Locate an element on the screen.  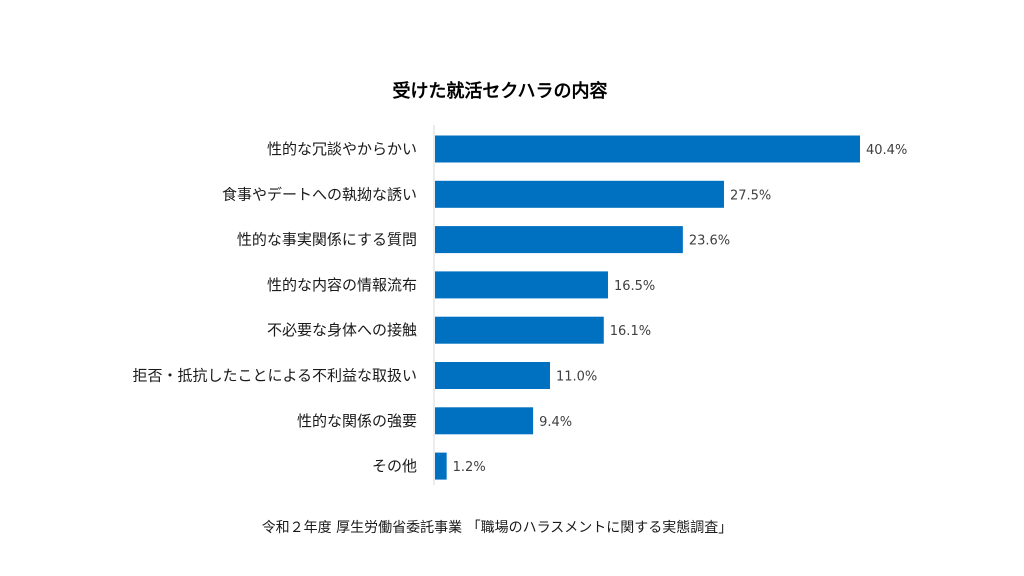
category-label: 拒否・抵抗したことによる不利益な取扱い is located at coordinates (274, 376).